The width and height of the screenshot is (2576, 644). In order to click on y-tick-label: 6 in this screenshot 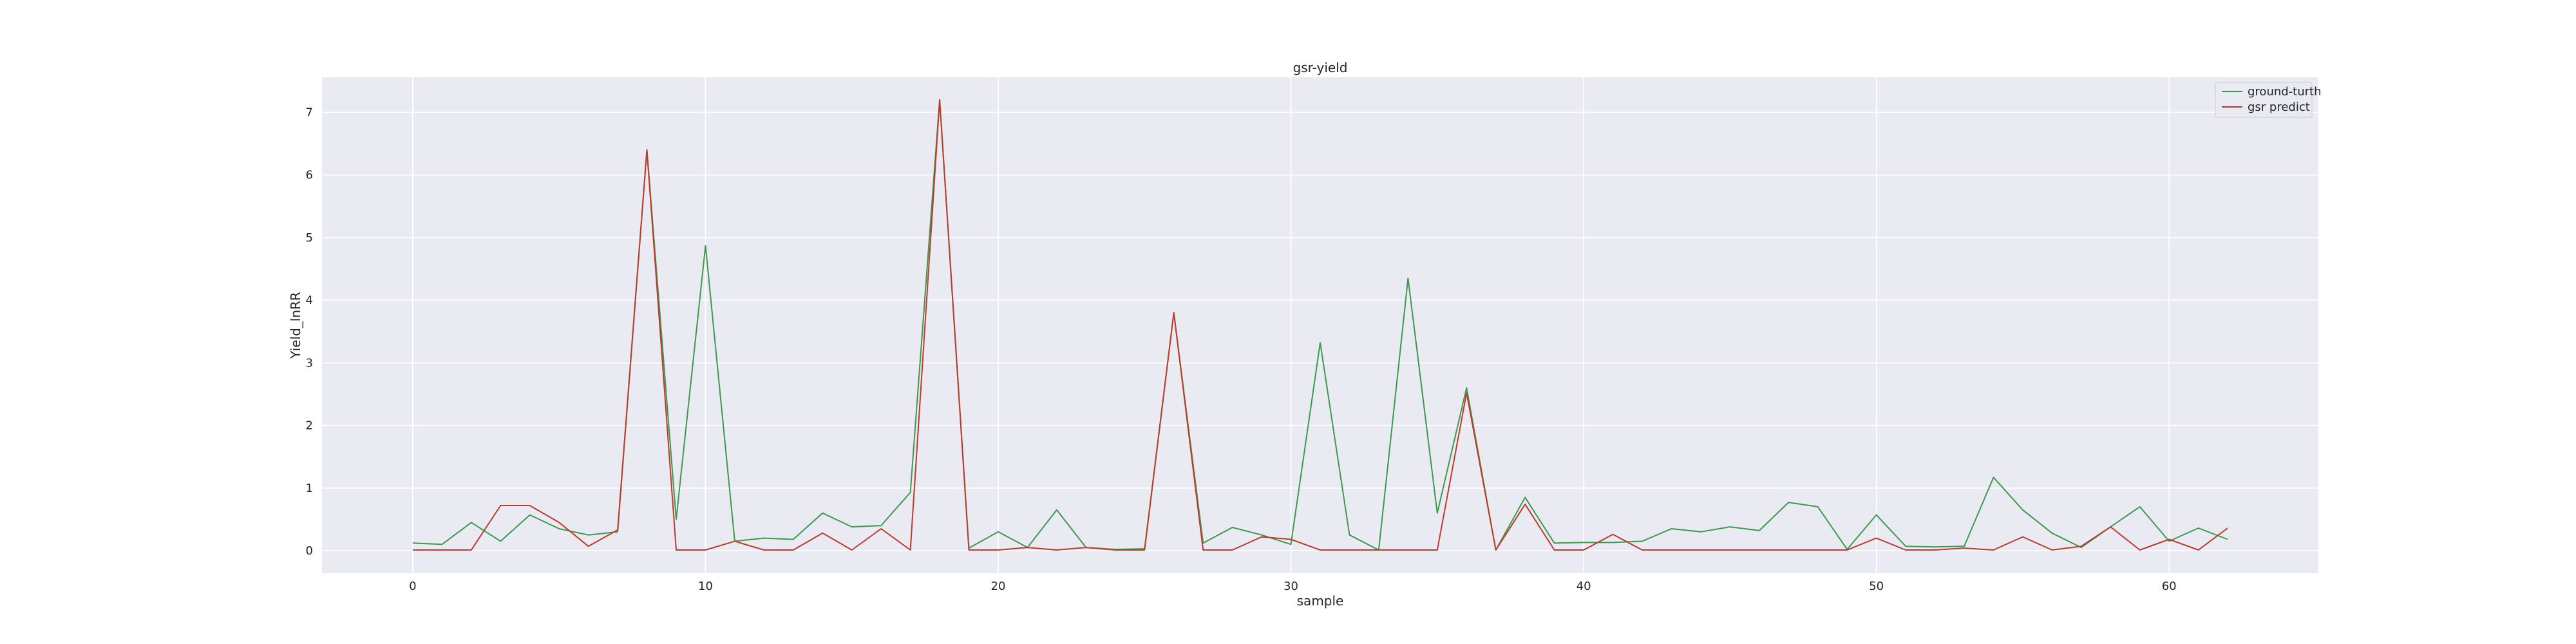, I will do `click(309, 175)`.